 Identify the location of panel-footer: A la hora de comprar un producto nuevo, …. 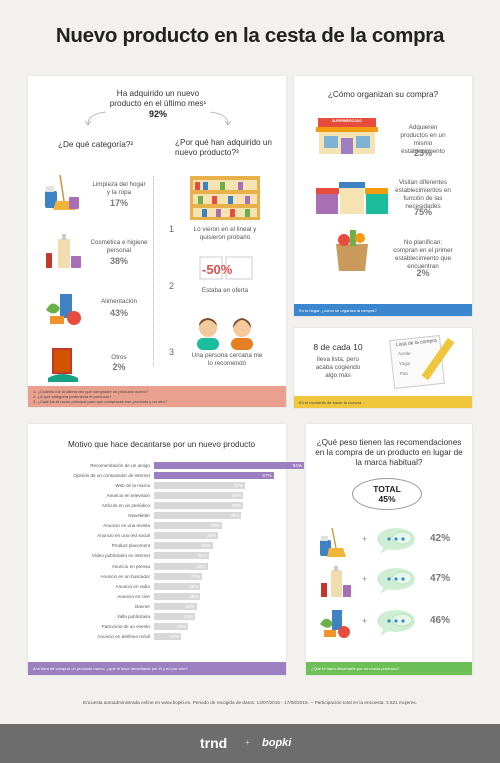
(157, 668).